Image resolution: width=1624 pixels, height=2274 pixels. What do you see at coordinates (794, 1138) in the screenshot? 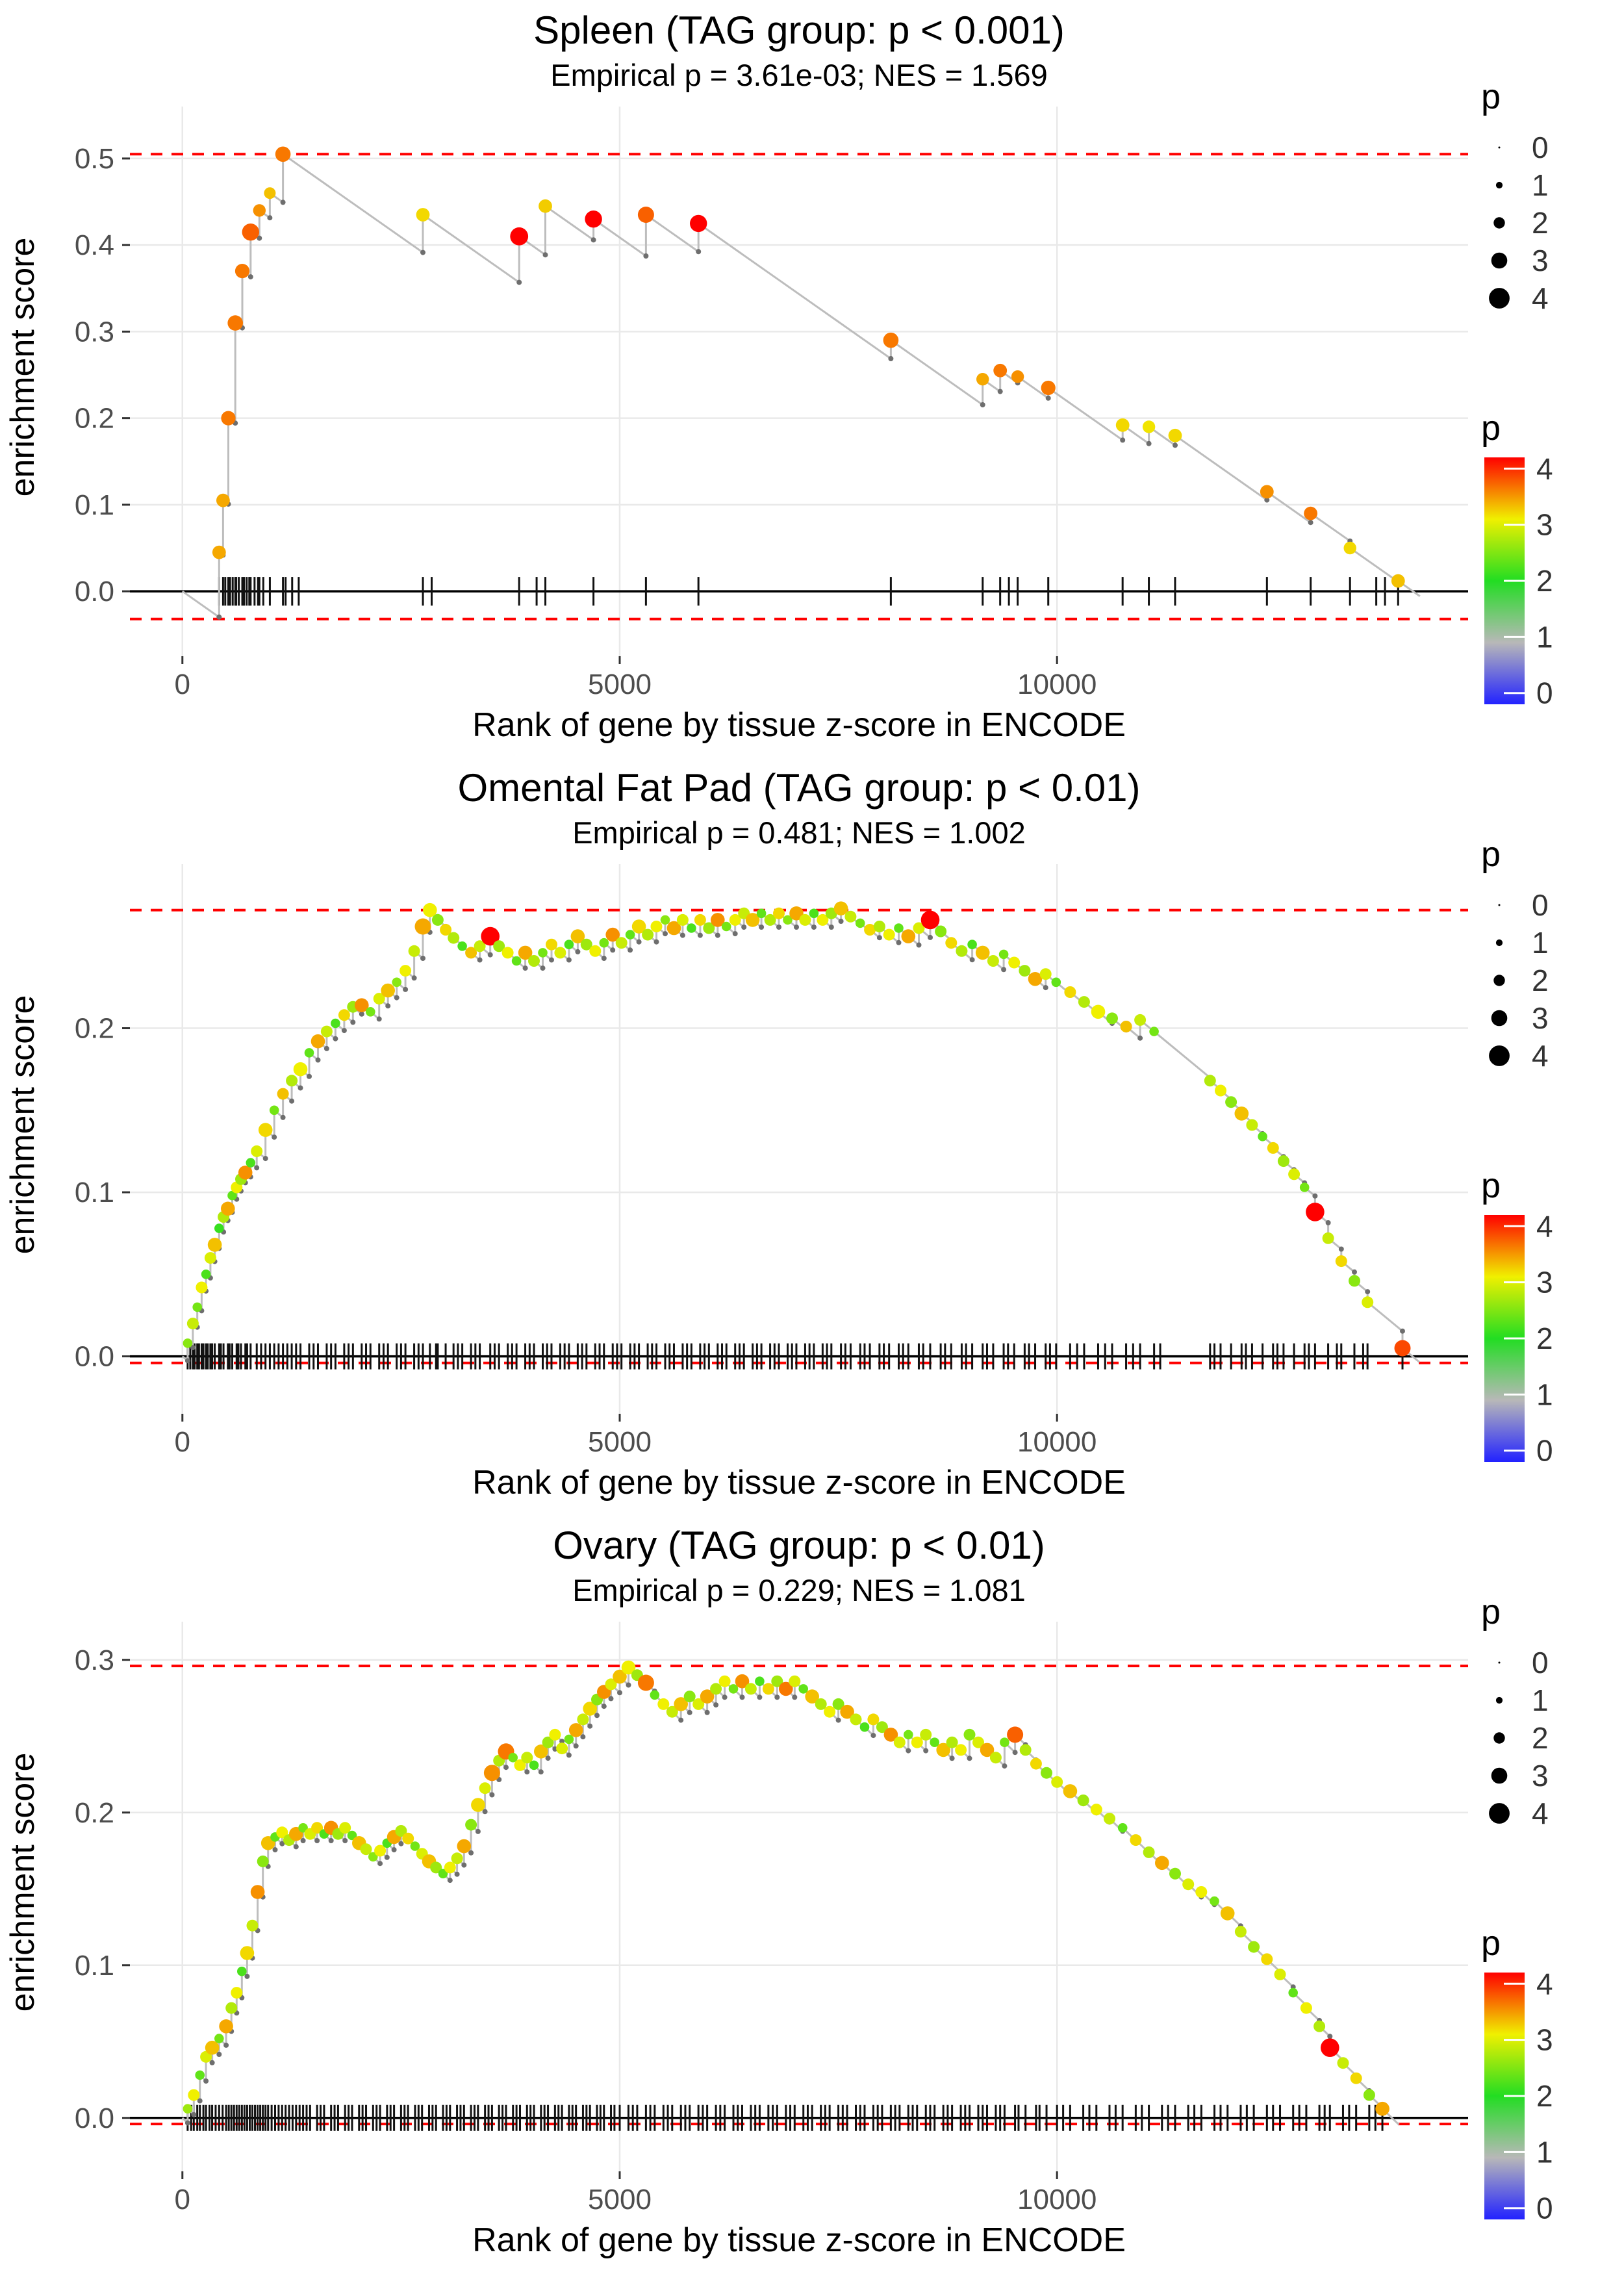
I see `dip-markers` at bounding box center [794, 1138].